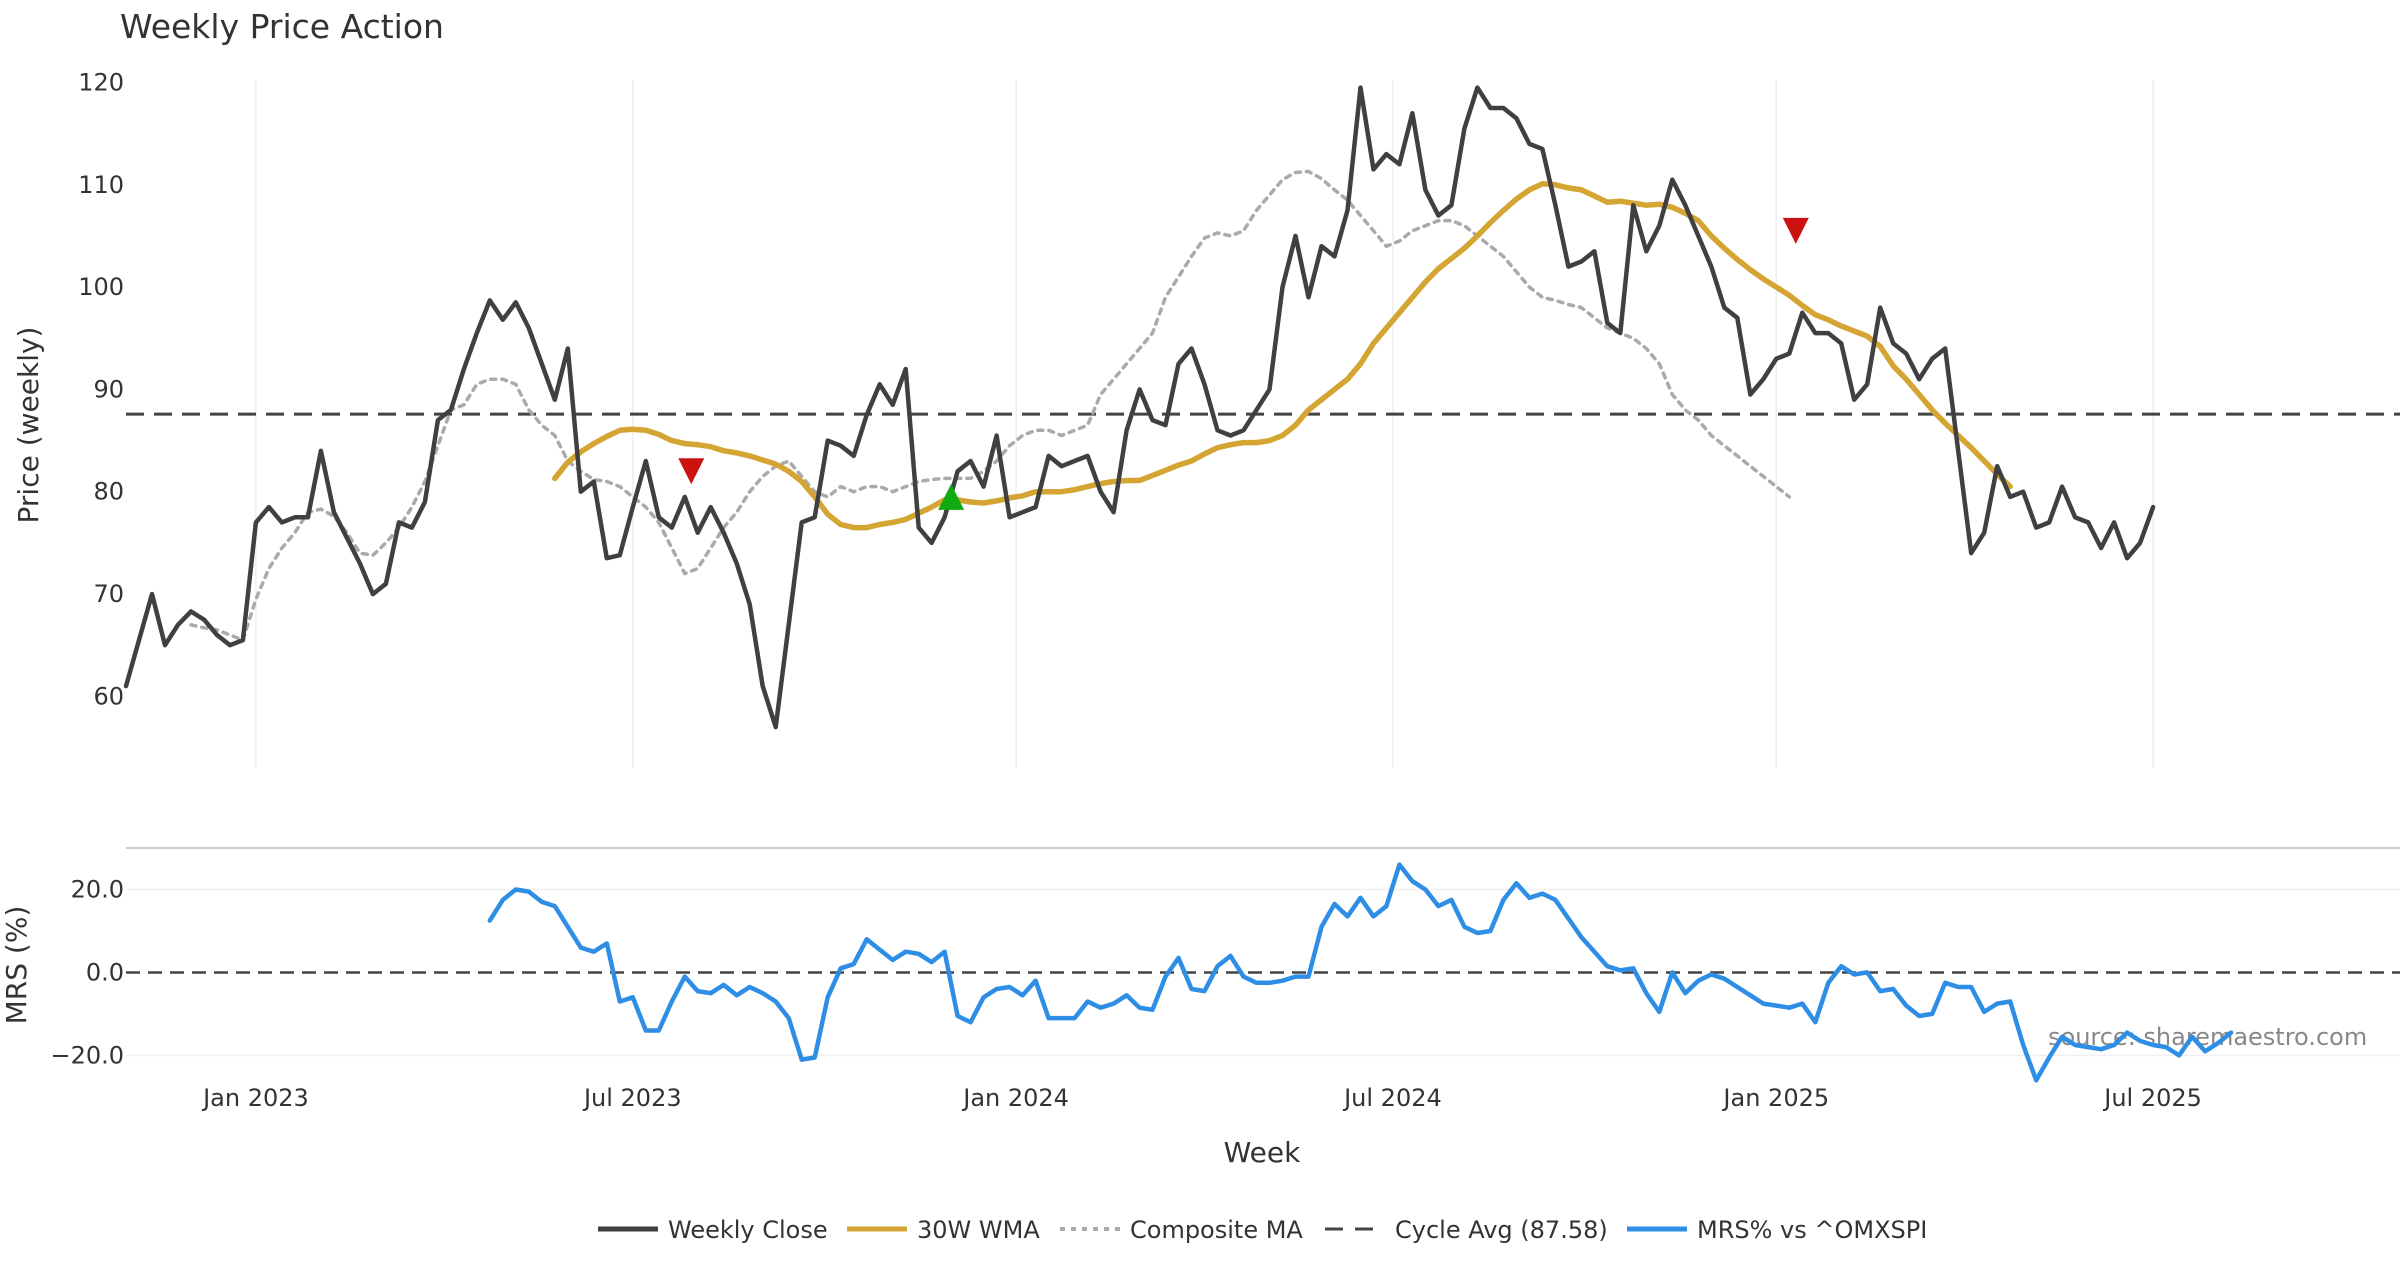  What do you see at coordinates (748, 1230) in the screenshot?
I see `legend-label: Weekly Close` at bounding box center [748, 1230].